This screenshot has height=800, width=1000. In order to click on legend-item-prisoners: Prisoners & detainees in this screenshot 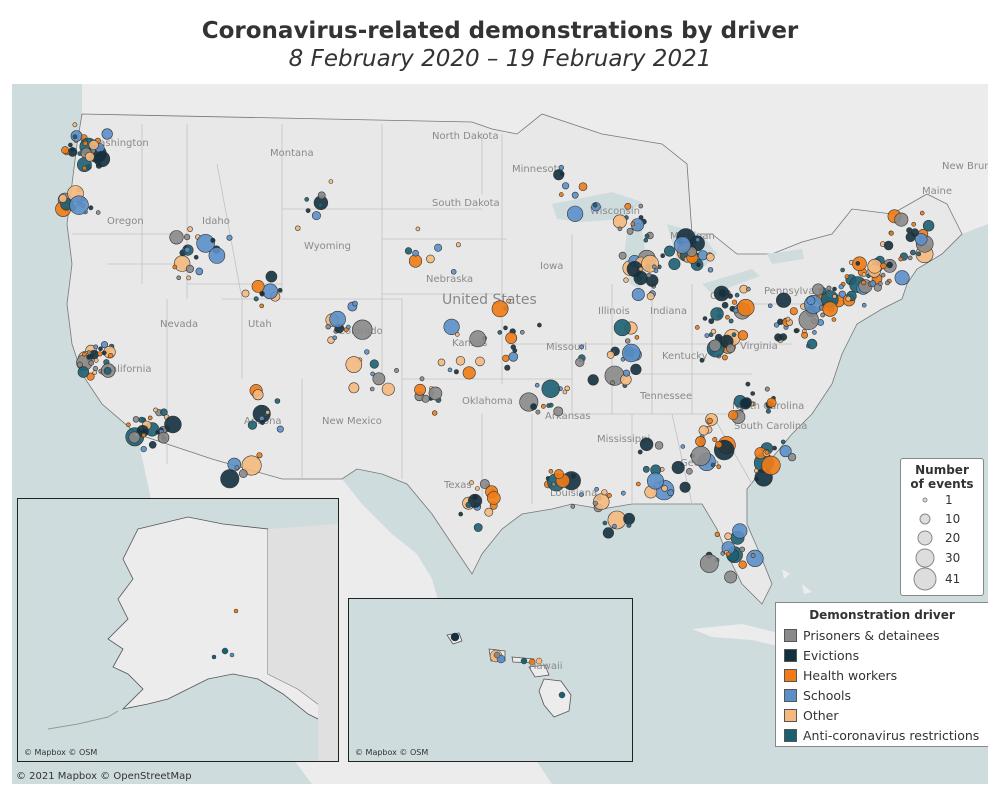, I will do `click(882, 635)`.